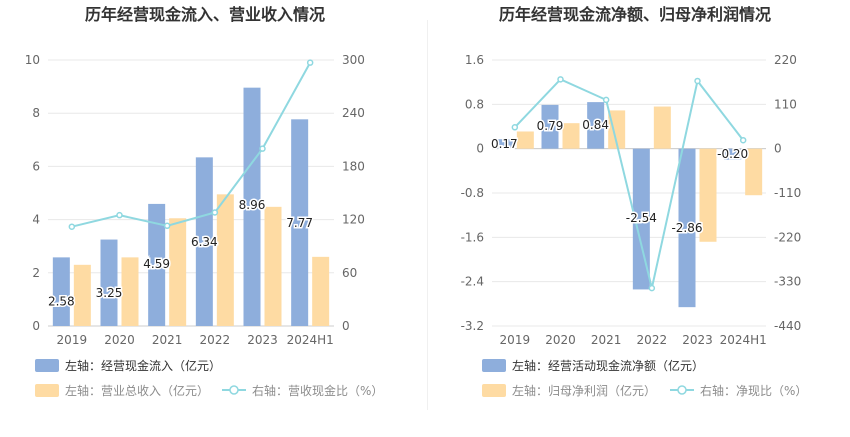 This screenshot has width=850, height=437. I want to click on right-axis-tick: -220, so click(787, 237).